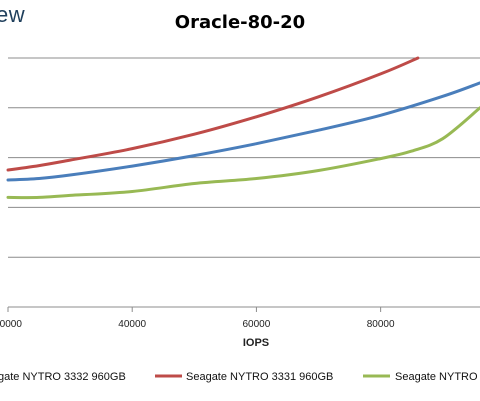 The height and width of the screenshot is (401, 480). I want to click on x-tick-label: 40000, so click(132, 324).